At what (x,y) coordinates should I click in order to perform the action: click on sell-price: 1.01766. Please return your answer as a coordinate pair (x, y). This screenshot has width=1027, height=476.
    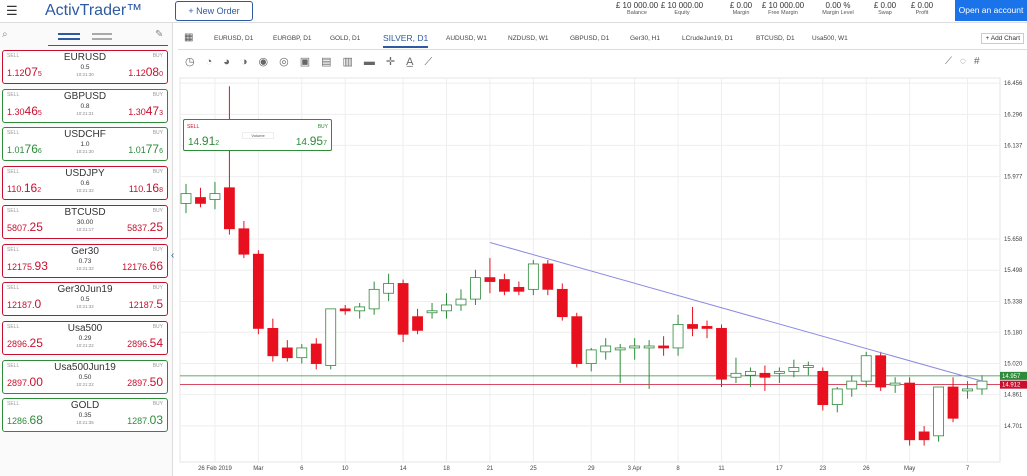
    Looking at the image, I should click on (24, 149).